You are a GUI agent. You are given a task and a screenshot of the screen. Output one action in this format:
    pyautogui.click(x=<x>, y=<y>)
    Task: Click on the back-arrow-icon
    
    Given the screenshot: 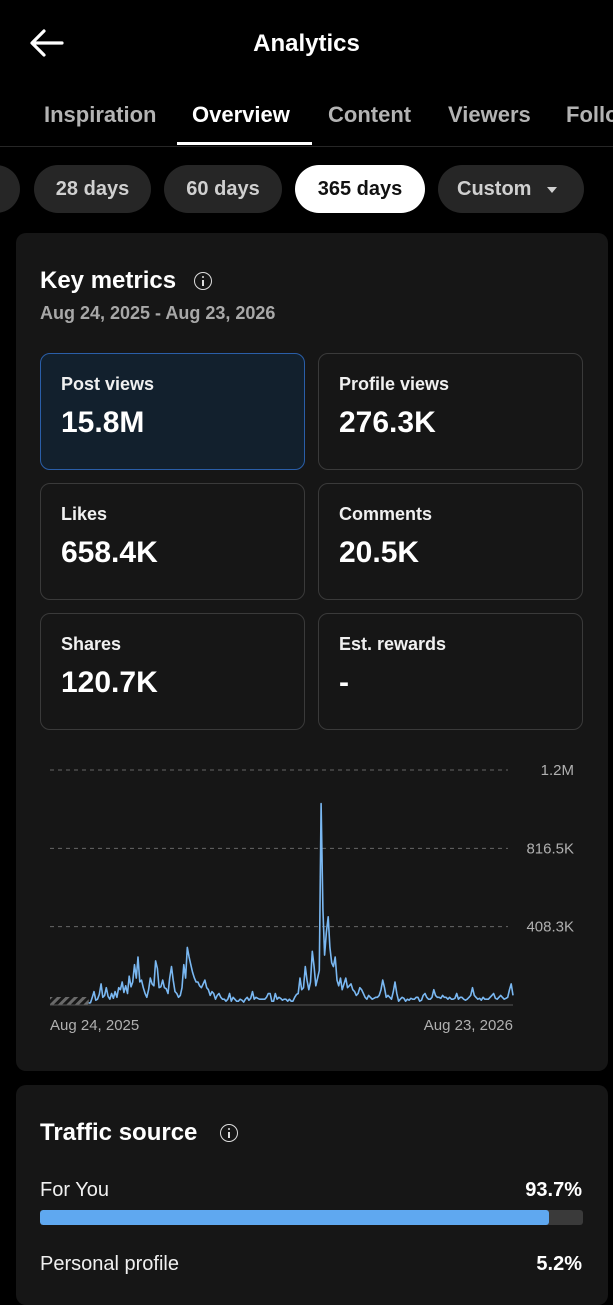 What is the action you would take?
    pyautogui.click(x=47, y=43)
    